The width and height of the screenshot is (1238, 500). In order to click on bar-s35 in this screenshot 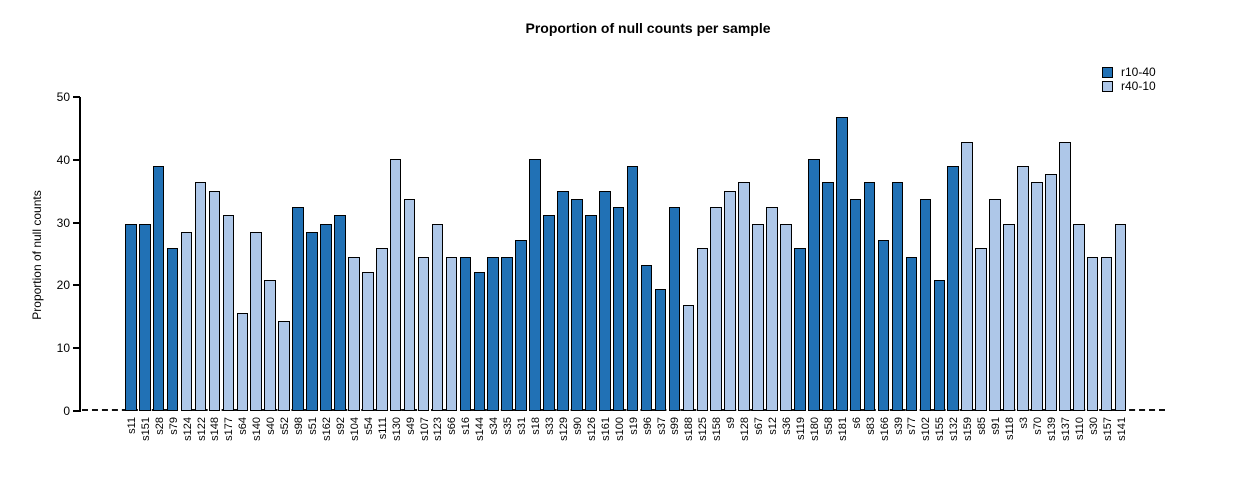, I will do `click(507, 334)`.